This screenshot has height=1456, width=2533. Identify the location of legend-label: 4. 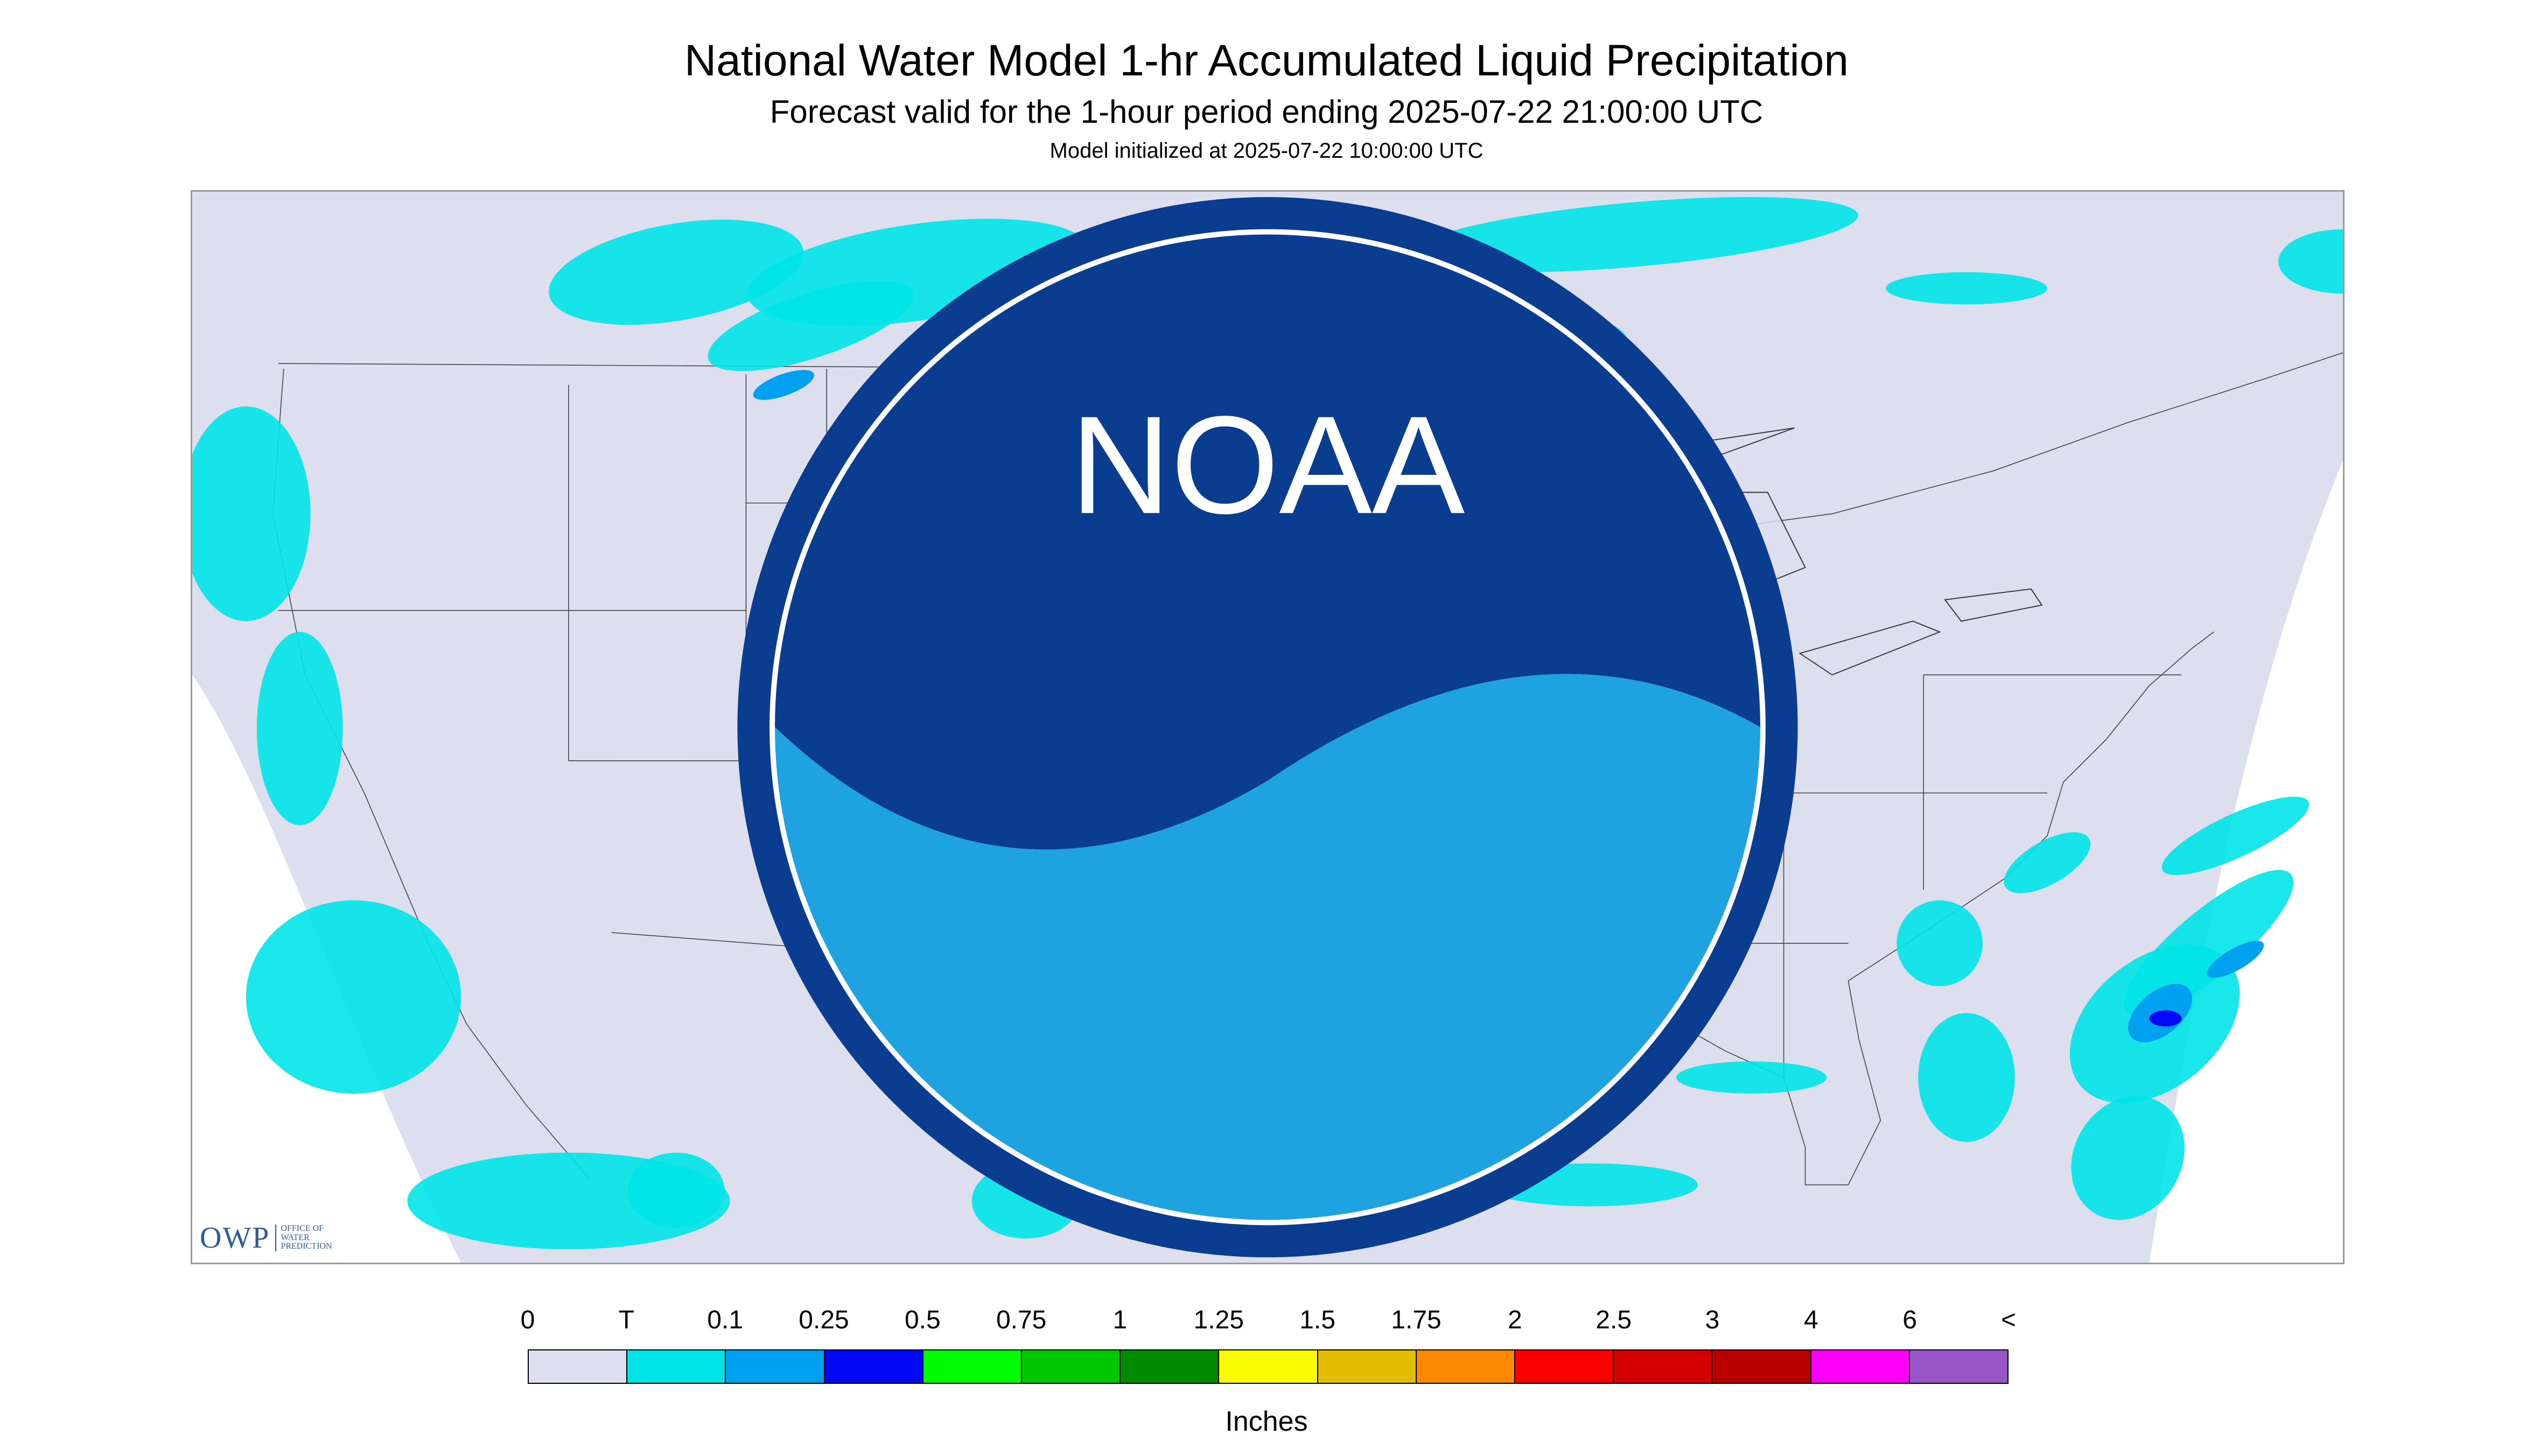
(1811, 1320).